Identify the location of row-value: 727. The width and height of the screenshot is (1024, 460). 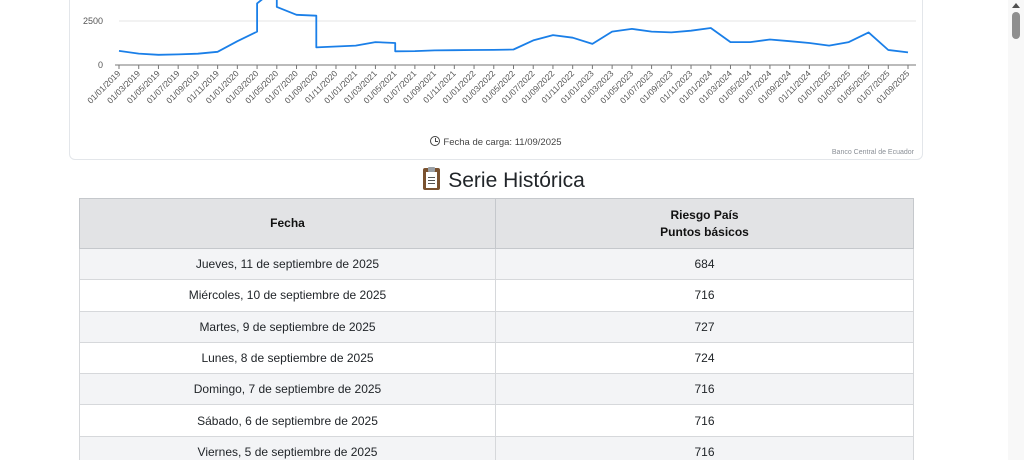
(704, 326).